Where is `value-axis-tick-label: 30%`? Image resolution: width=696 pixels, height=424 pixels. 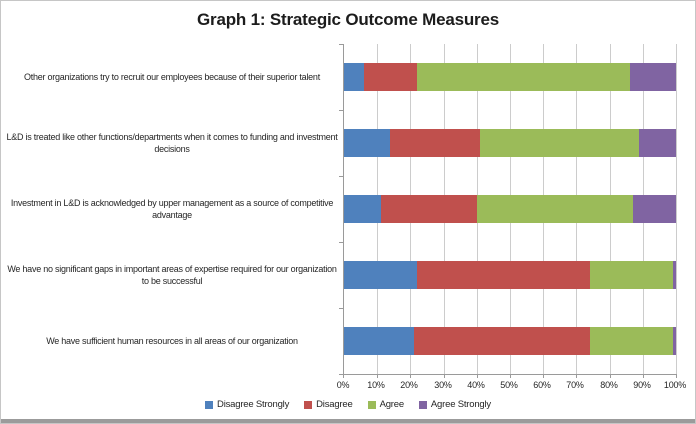 value-axis-tick-label: 30% is located at coordinates (443, 385).